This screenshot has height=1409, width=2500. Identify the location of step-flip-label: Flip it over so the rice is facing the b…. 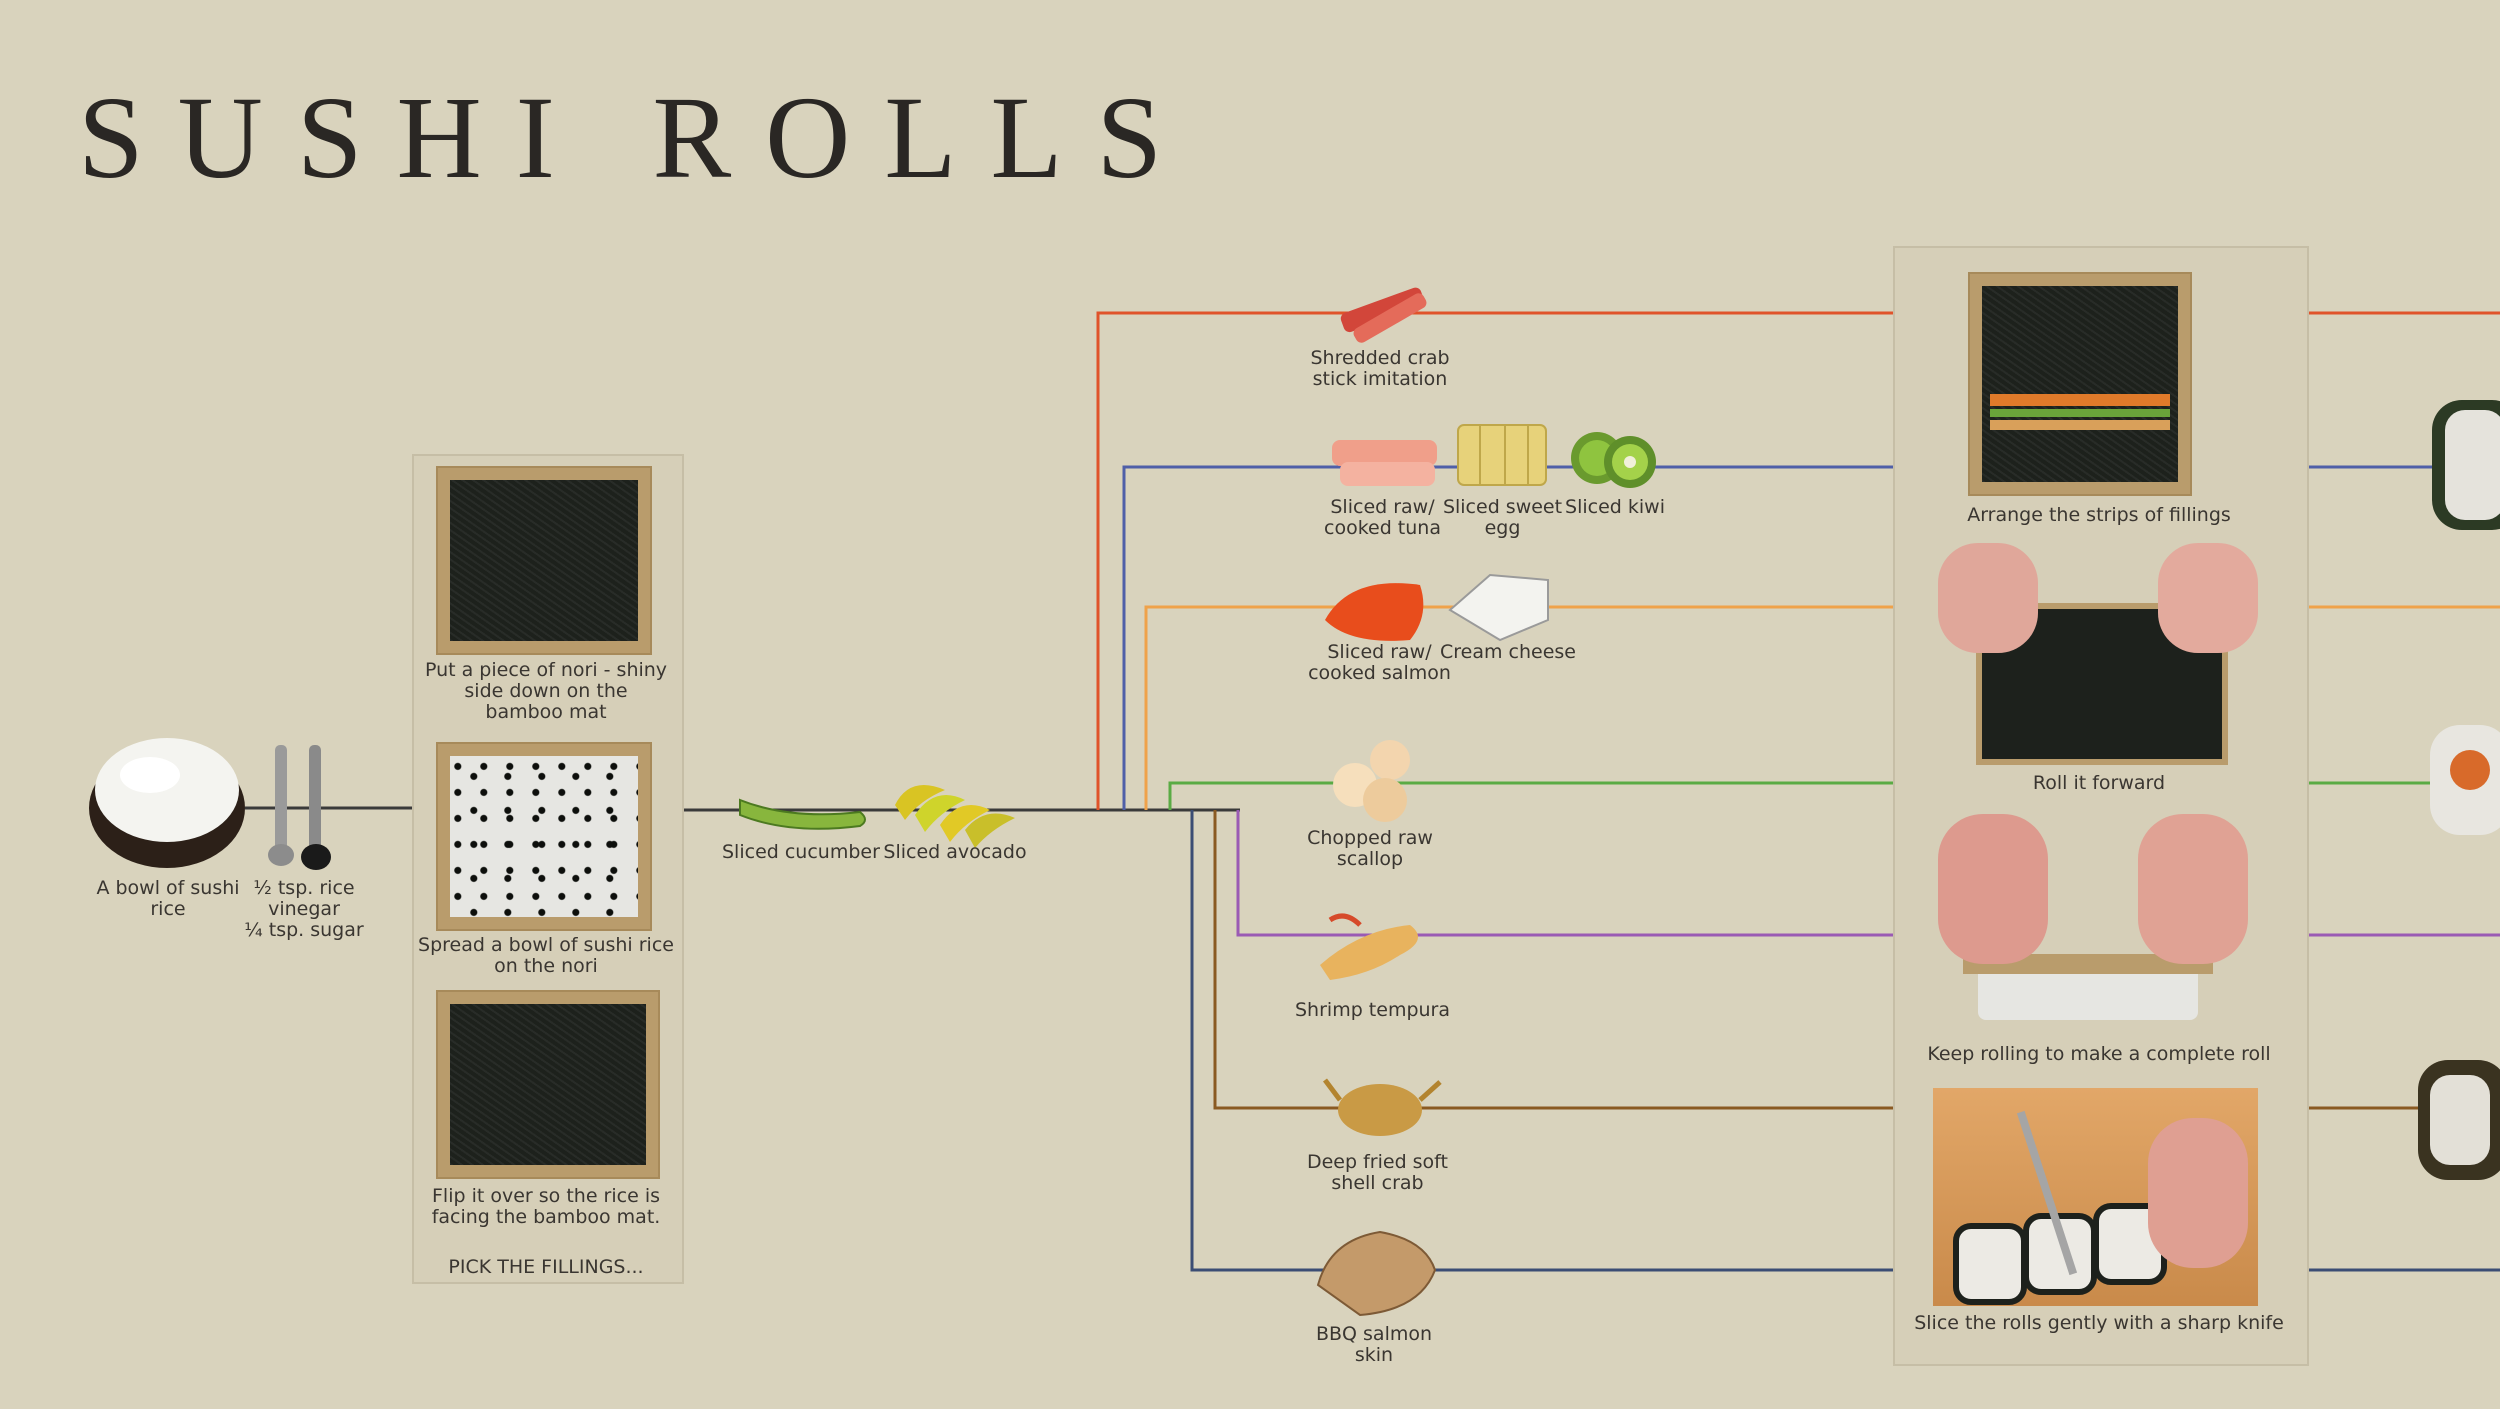
(546, 1206).